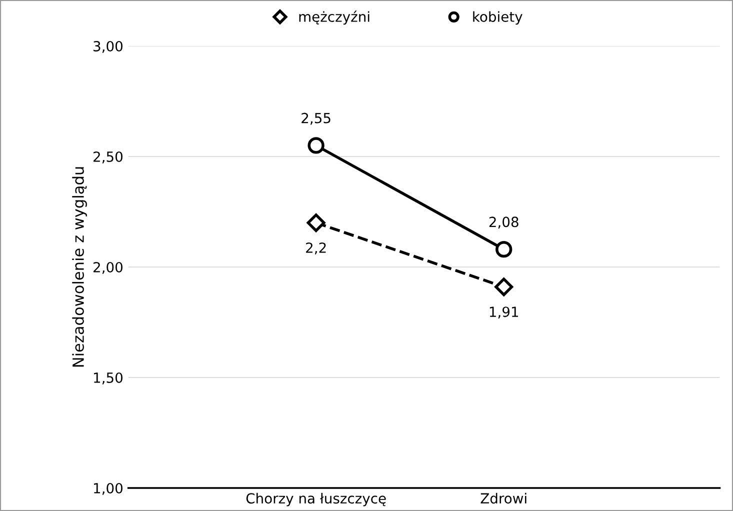 Image resolution: width=733 pixels, height=511 pixels. What do you see at coordinates (334, 17) in the screenshot?
I see `legend-label: mężczyźni` at bounding box center [334, 17].